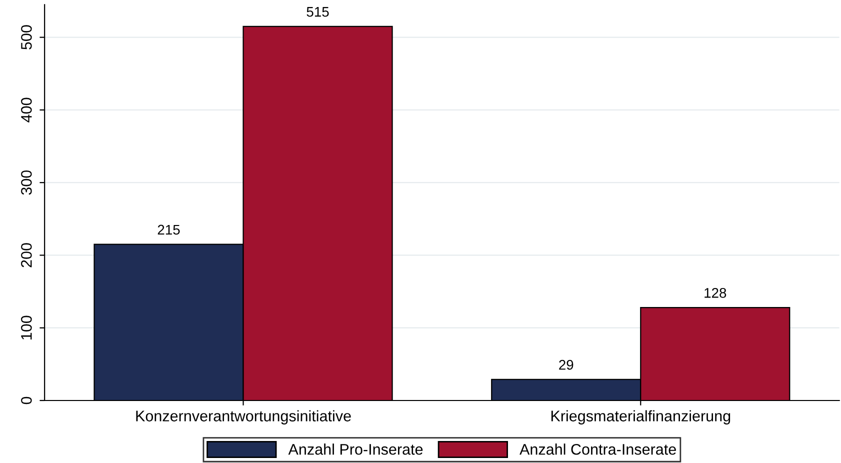  Describe the element at coordinates (26, 400) in the screenshot. I see `y-tick-label: 0` at that location.